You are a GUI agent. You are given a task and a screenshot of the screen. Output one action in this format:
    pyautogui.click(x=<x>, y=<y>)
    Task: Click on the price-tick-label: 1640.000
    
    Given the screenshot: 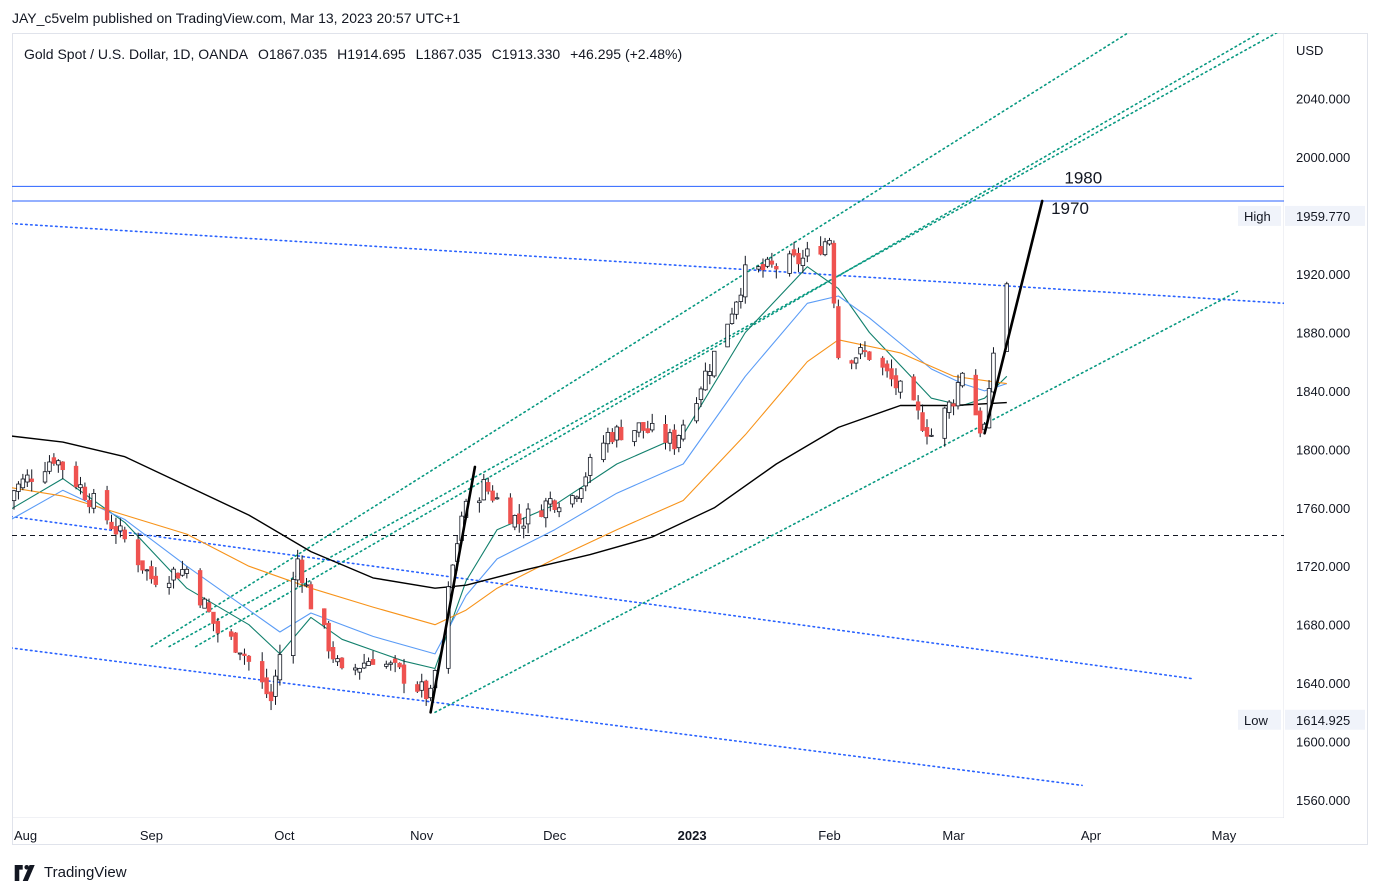 What is the action you would take?
    pyautogui.click(x=1323, y=683)
    